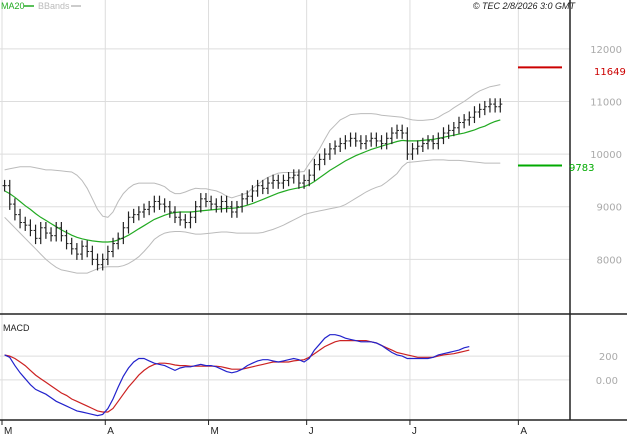  Describe the element at coordinates (525, 6) in the screenshot. I see `timestamp: © TEC 2/8/2026 3:0 GMT` at that location.